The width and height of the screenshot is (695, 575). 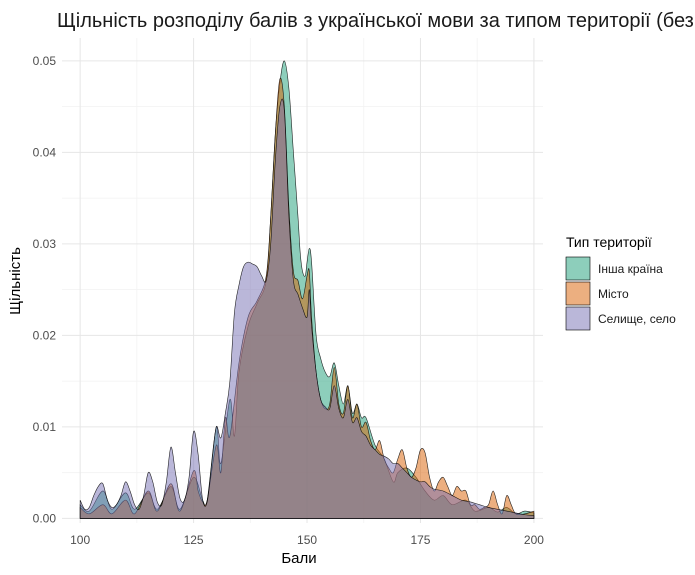 I want to click on x-axis-ticks: 100 125 150 175 200, so click(x=307, y=540).